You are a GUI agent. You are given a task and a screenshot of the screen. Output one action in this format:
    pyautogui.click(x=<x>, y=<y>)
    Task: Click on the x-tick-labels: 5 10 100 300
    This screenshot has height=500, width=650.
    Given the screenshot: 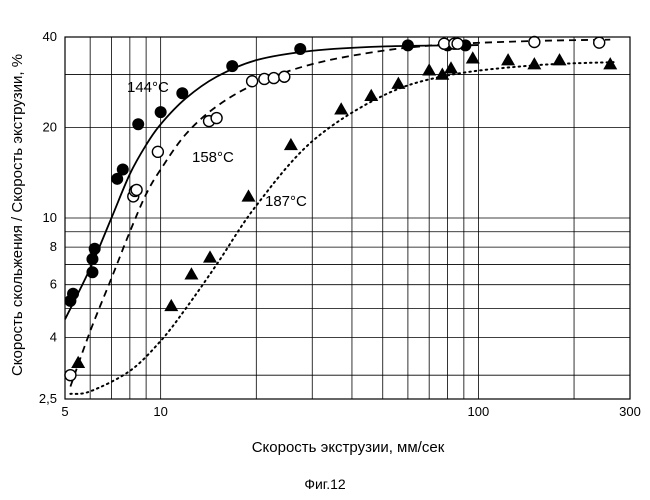 What is the action you would take?
    pyautogui.click(x=350, y=411)
    